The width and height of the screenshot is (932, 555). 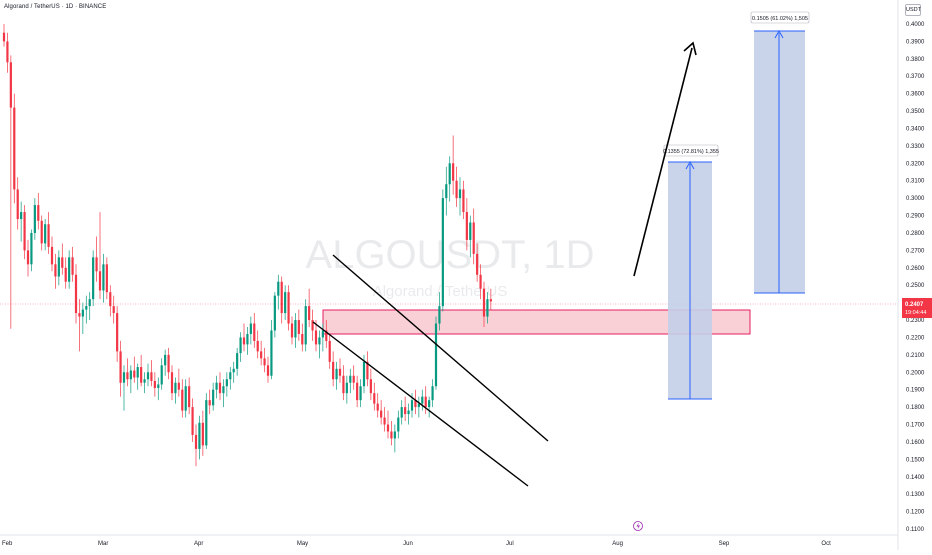 I want to click on target-label-1-box, so click(x=691, y=150).